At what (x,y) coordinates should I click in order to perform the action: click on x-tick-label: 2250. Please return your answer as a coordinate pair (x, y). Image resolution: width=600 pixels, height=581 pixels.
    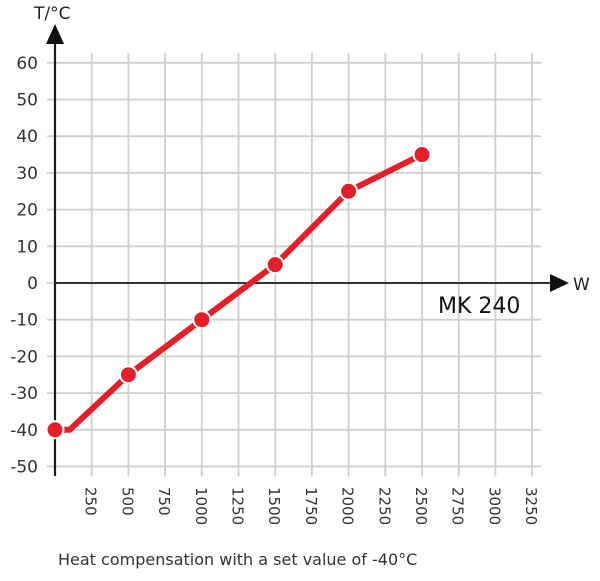
    Looking at the image, I should click on (384, 506).